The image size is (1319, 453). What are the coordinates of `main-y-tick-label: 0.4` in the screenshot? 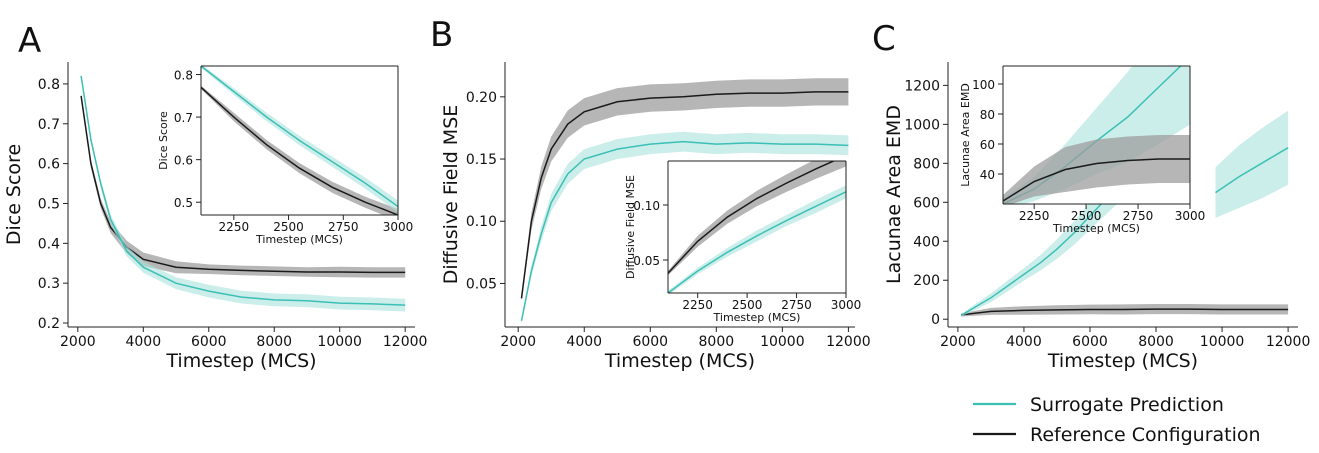 It's located at (49, 244).